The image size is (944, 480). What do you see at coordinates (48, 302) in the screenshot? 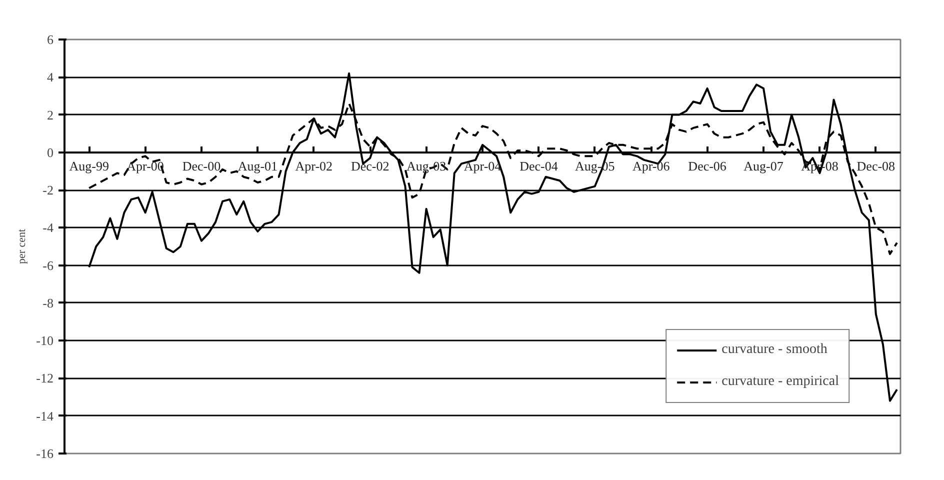
I see `y-tick-label: -8` at bounding box center [48, 302].